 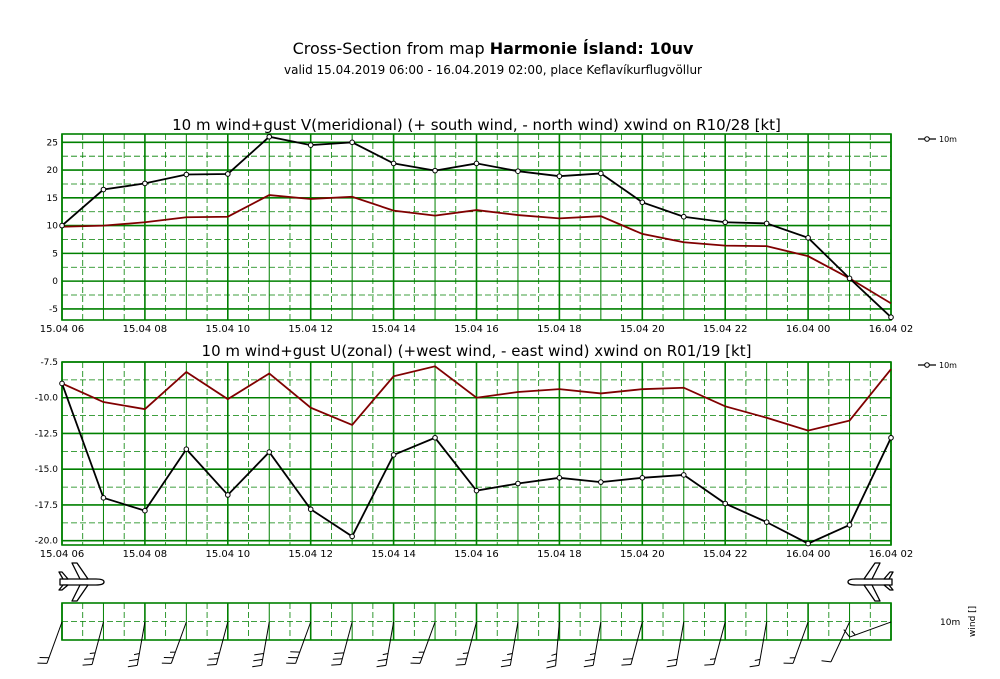 What do you see at coordinates (507, 635) in the screenshot?
I see `wind-barb-panel: 10m wind []` at bounding box center [507, 635].